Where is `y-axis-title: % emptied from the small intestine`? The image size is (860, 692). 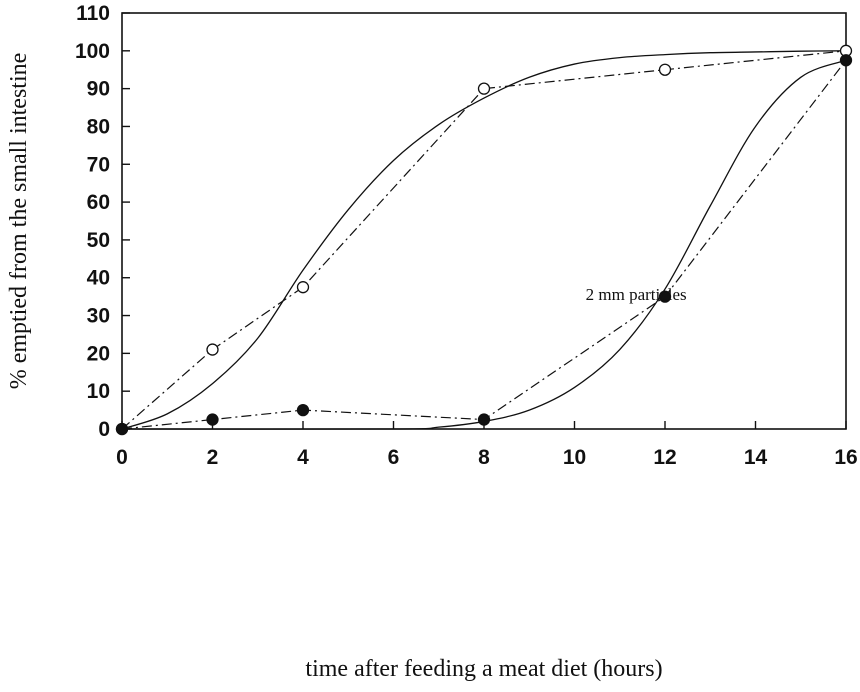 y-axis-title: % emptied from the small intestine is located at coordinates (19, 221).